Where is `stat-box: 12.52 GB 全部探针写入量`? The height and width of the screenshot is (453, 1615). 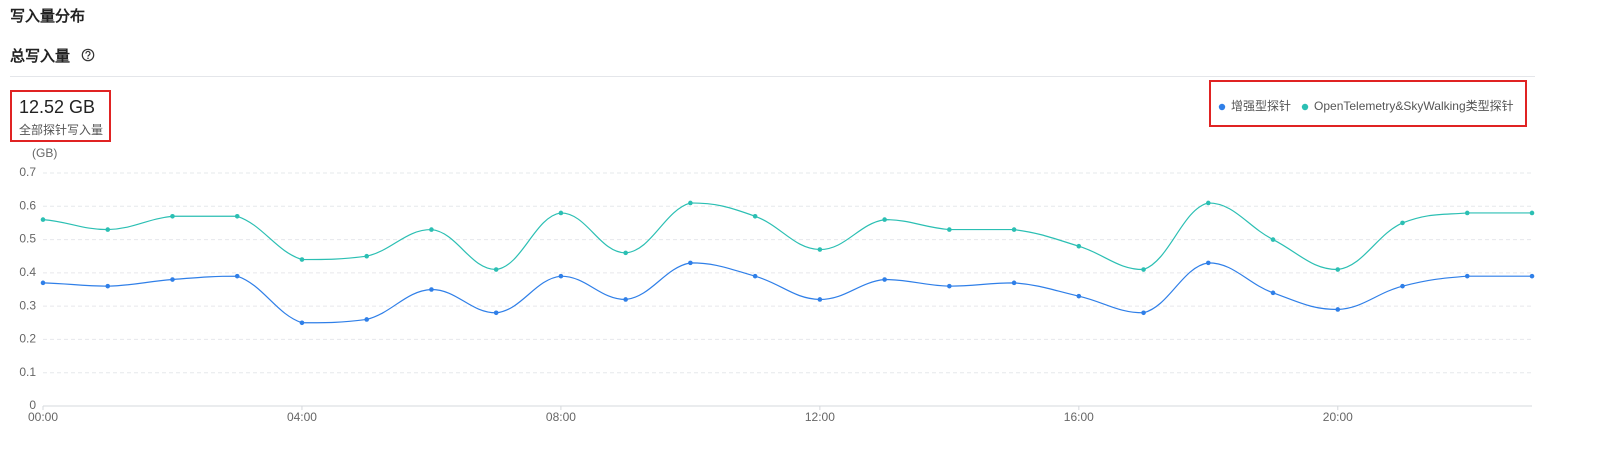 stat-box: 12.52 GB 全部探针写入量 is located at coordinates (60, 116).